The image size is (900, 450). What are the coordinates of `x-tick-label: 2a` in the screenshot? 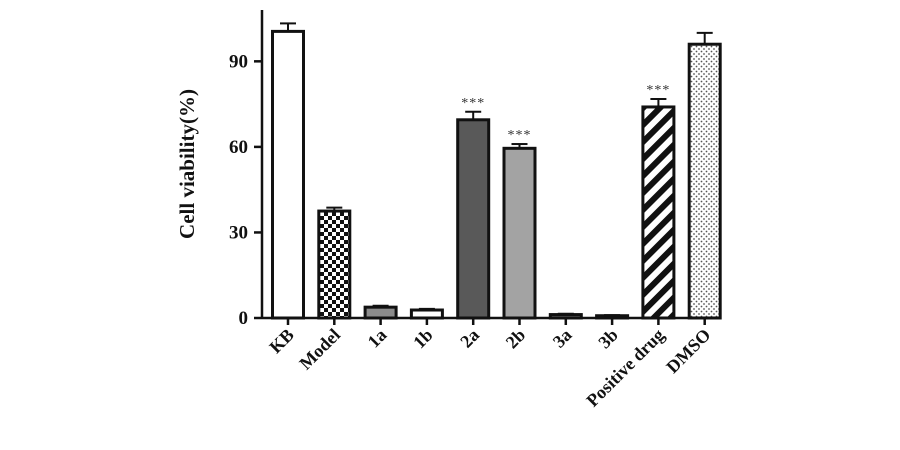 It's located at (469, 338).